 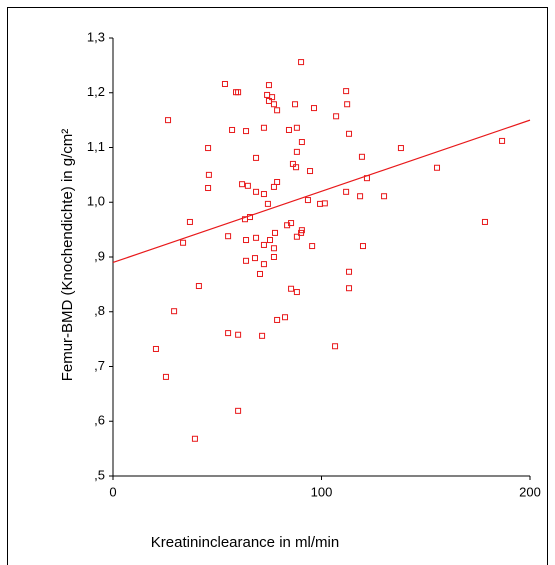 I want to click on x-tick-label: 200, so click(x=530, y=491).